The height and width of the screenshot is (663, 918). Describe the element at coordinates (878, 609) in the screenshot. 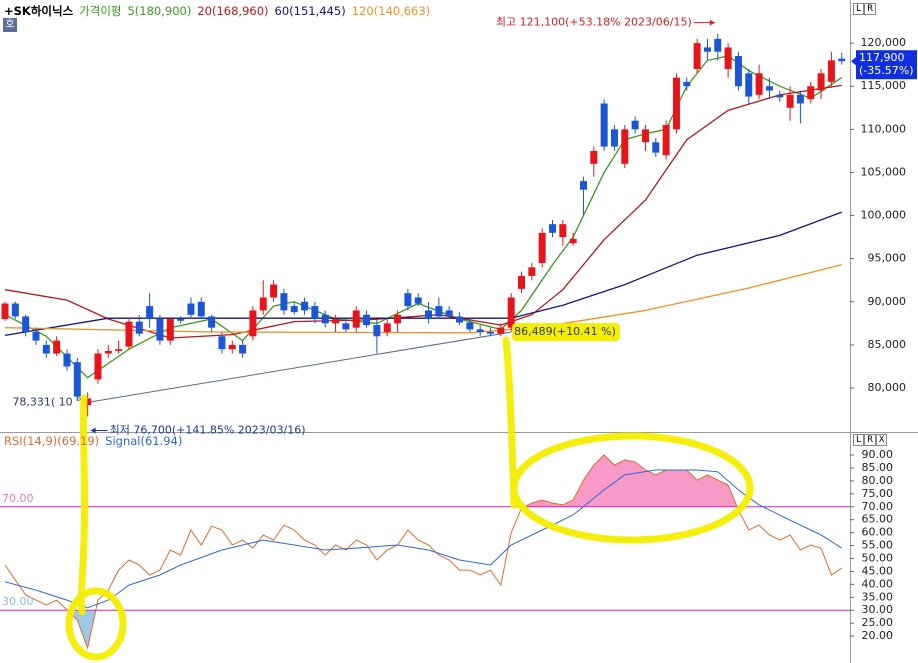

I see `y-tick-label: 30.00` at that location.